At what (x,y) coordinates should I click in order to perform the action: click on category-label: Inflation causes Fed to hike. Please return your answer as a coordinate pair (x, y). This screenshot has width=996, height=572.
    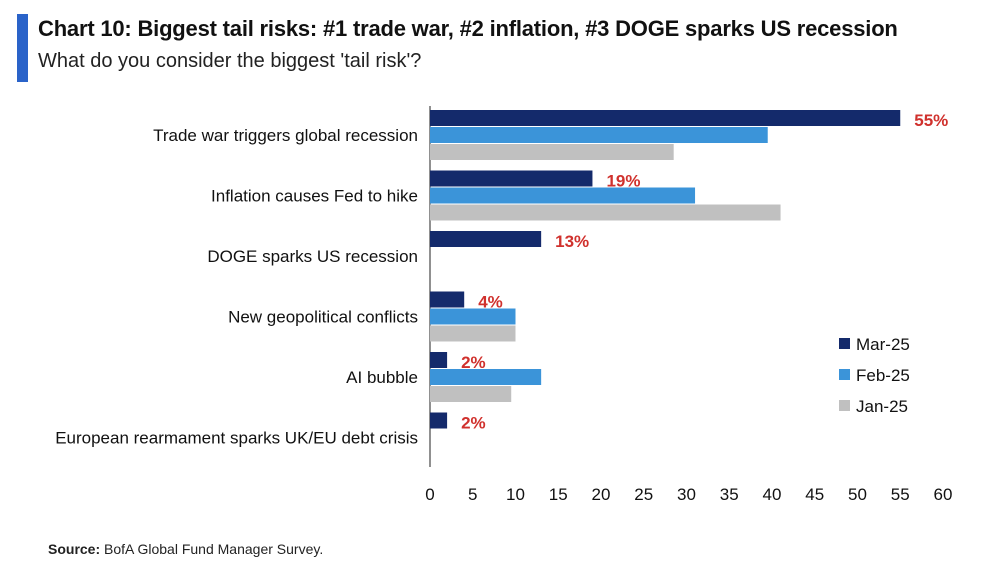
    Looking at the image, I should click on (314, 196).